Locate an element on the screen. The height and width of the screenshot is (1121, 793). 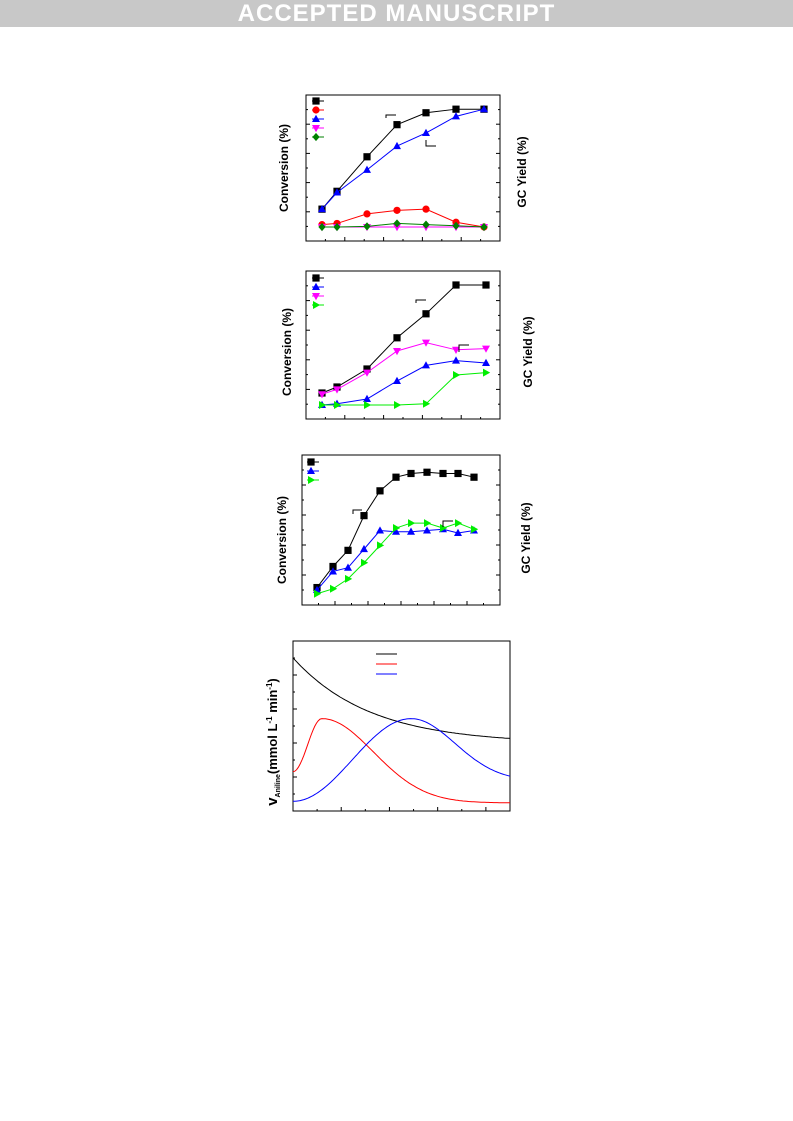
banner-text: ACCEPTED MANUSCRIPT is located at coordinates (396, 13).